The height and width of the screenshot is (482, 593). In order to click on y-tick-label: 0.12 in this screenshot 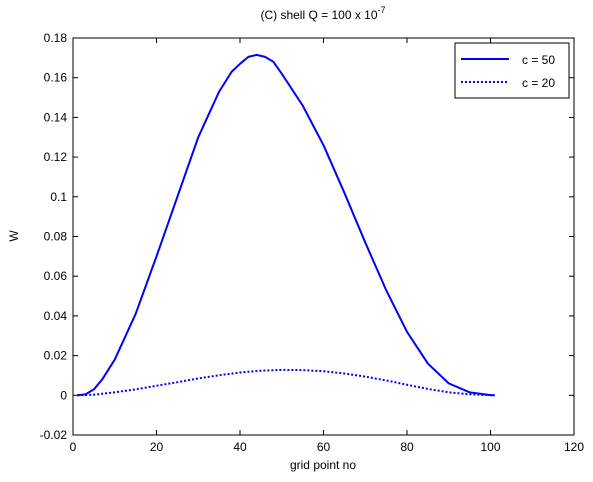, I will do `click(56, 157)`.